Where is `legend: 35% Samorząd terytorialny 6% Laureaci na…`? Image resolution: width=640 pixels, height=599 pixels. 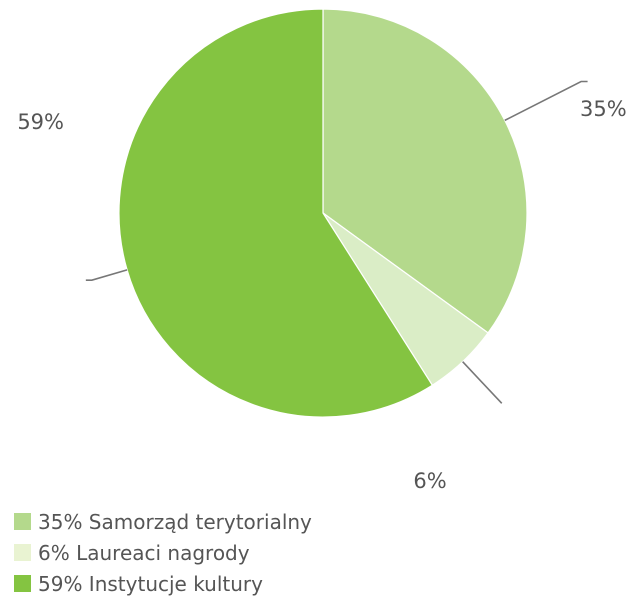 legend: 35% Samorząd terytorialny 6% Laureaci na… is located at coordinates (163, 552).